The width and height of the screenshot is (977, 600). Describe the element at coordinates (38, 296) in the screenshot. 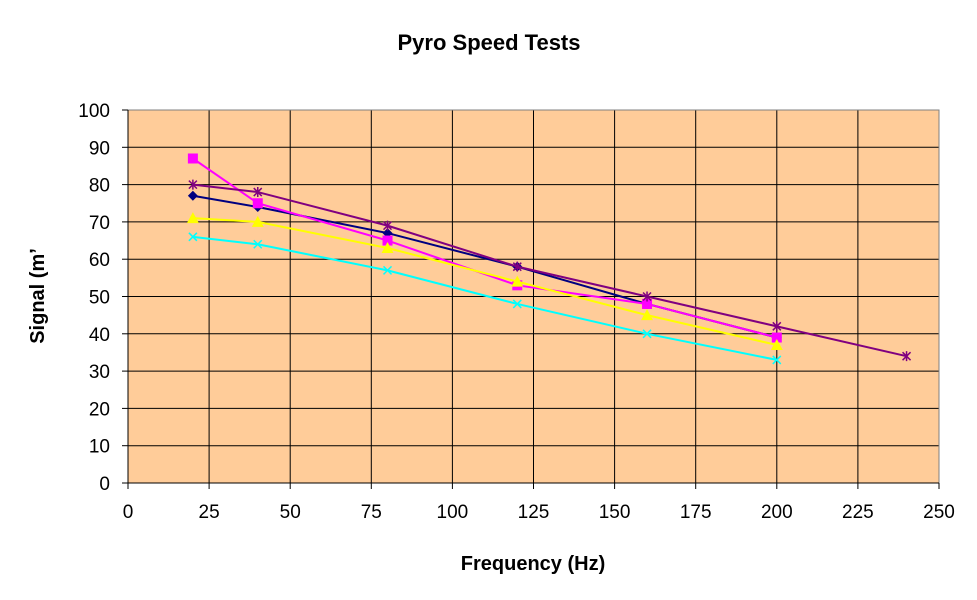

I see `y-axis-title: Signal (mʼ` at that location.